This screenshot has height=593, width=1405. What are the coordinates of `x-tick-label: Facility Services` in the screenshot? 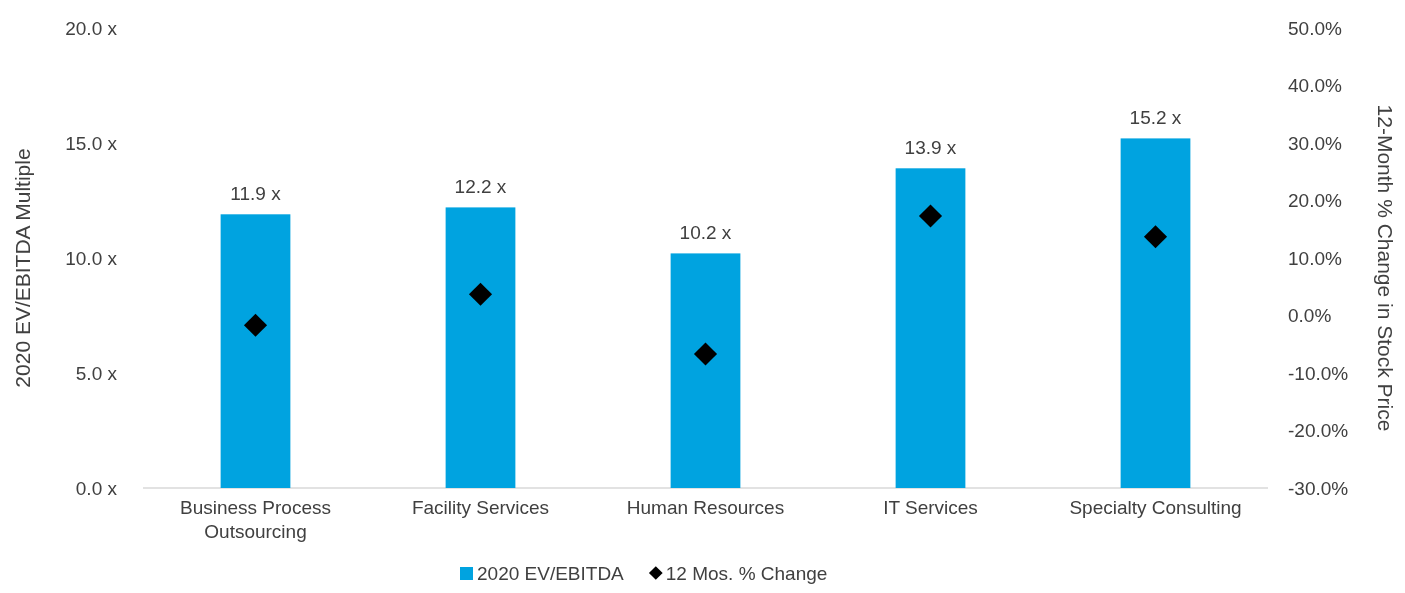 It's located at (480, 507).